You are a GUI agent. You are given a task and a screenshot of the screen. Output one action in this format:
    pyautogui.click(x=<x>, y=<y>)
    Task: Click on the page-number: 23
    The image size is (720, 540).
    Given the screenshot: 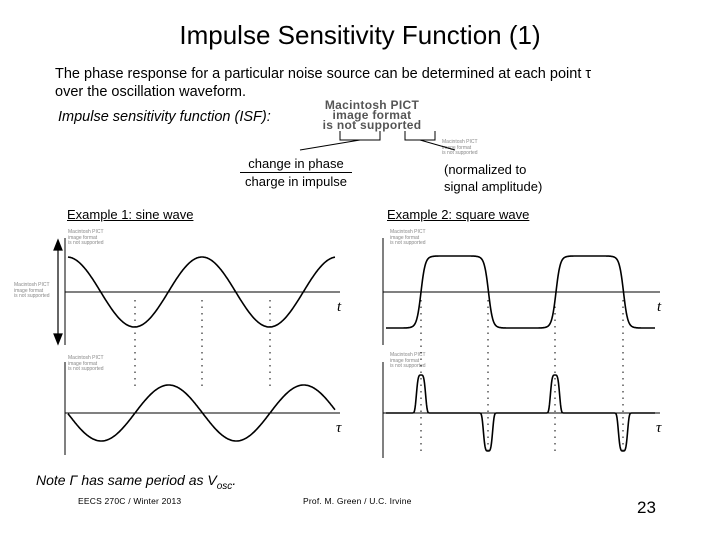 What is the action you would take?
    pyautogui.click(x=646, y=507)
    